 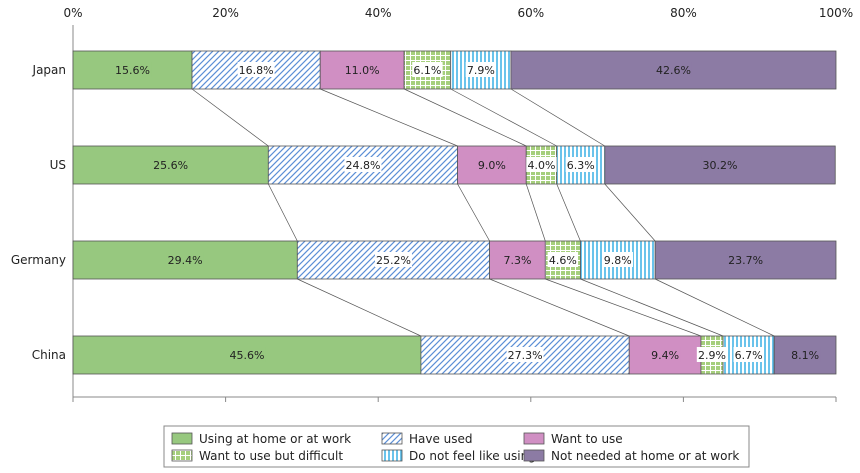 I want to click on data-label: 11.0%, so click(x=362, y=70).